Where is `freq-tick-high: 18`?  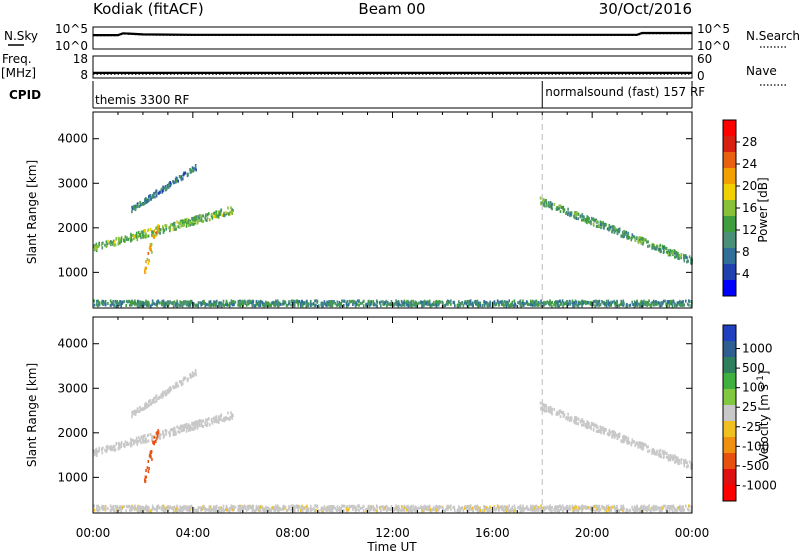 freq-tick-high: 18 is located at coordinates (80, 59).